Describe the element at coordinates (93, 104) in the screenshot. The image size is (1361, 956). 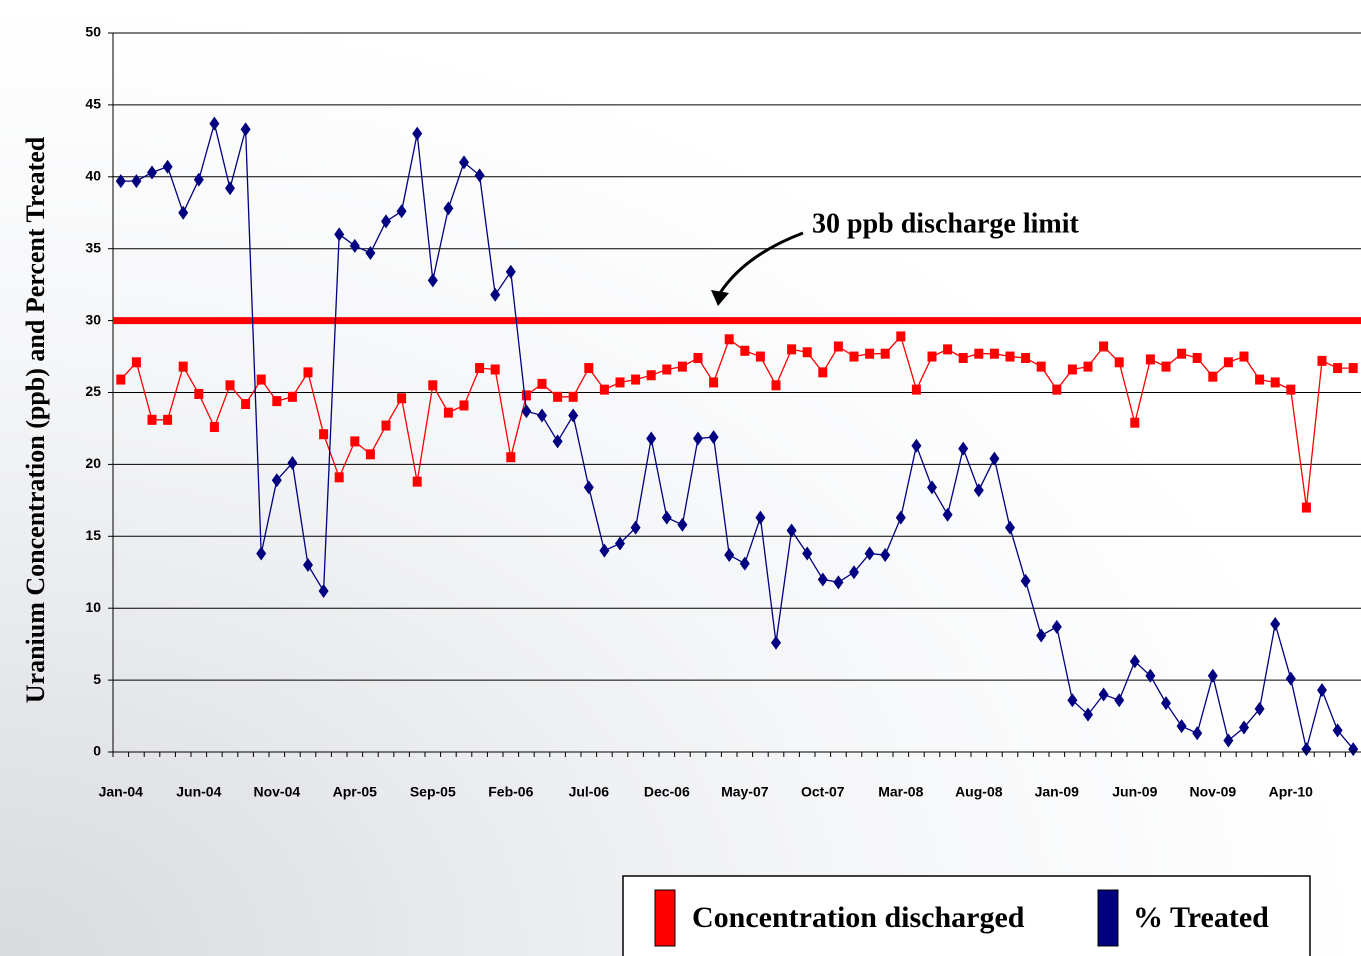
I see `y-tick-label: 45` at that location.